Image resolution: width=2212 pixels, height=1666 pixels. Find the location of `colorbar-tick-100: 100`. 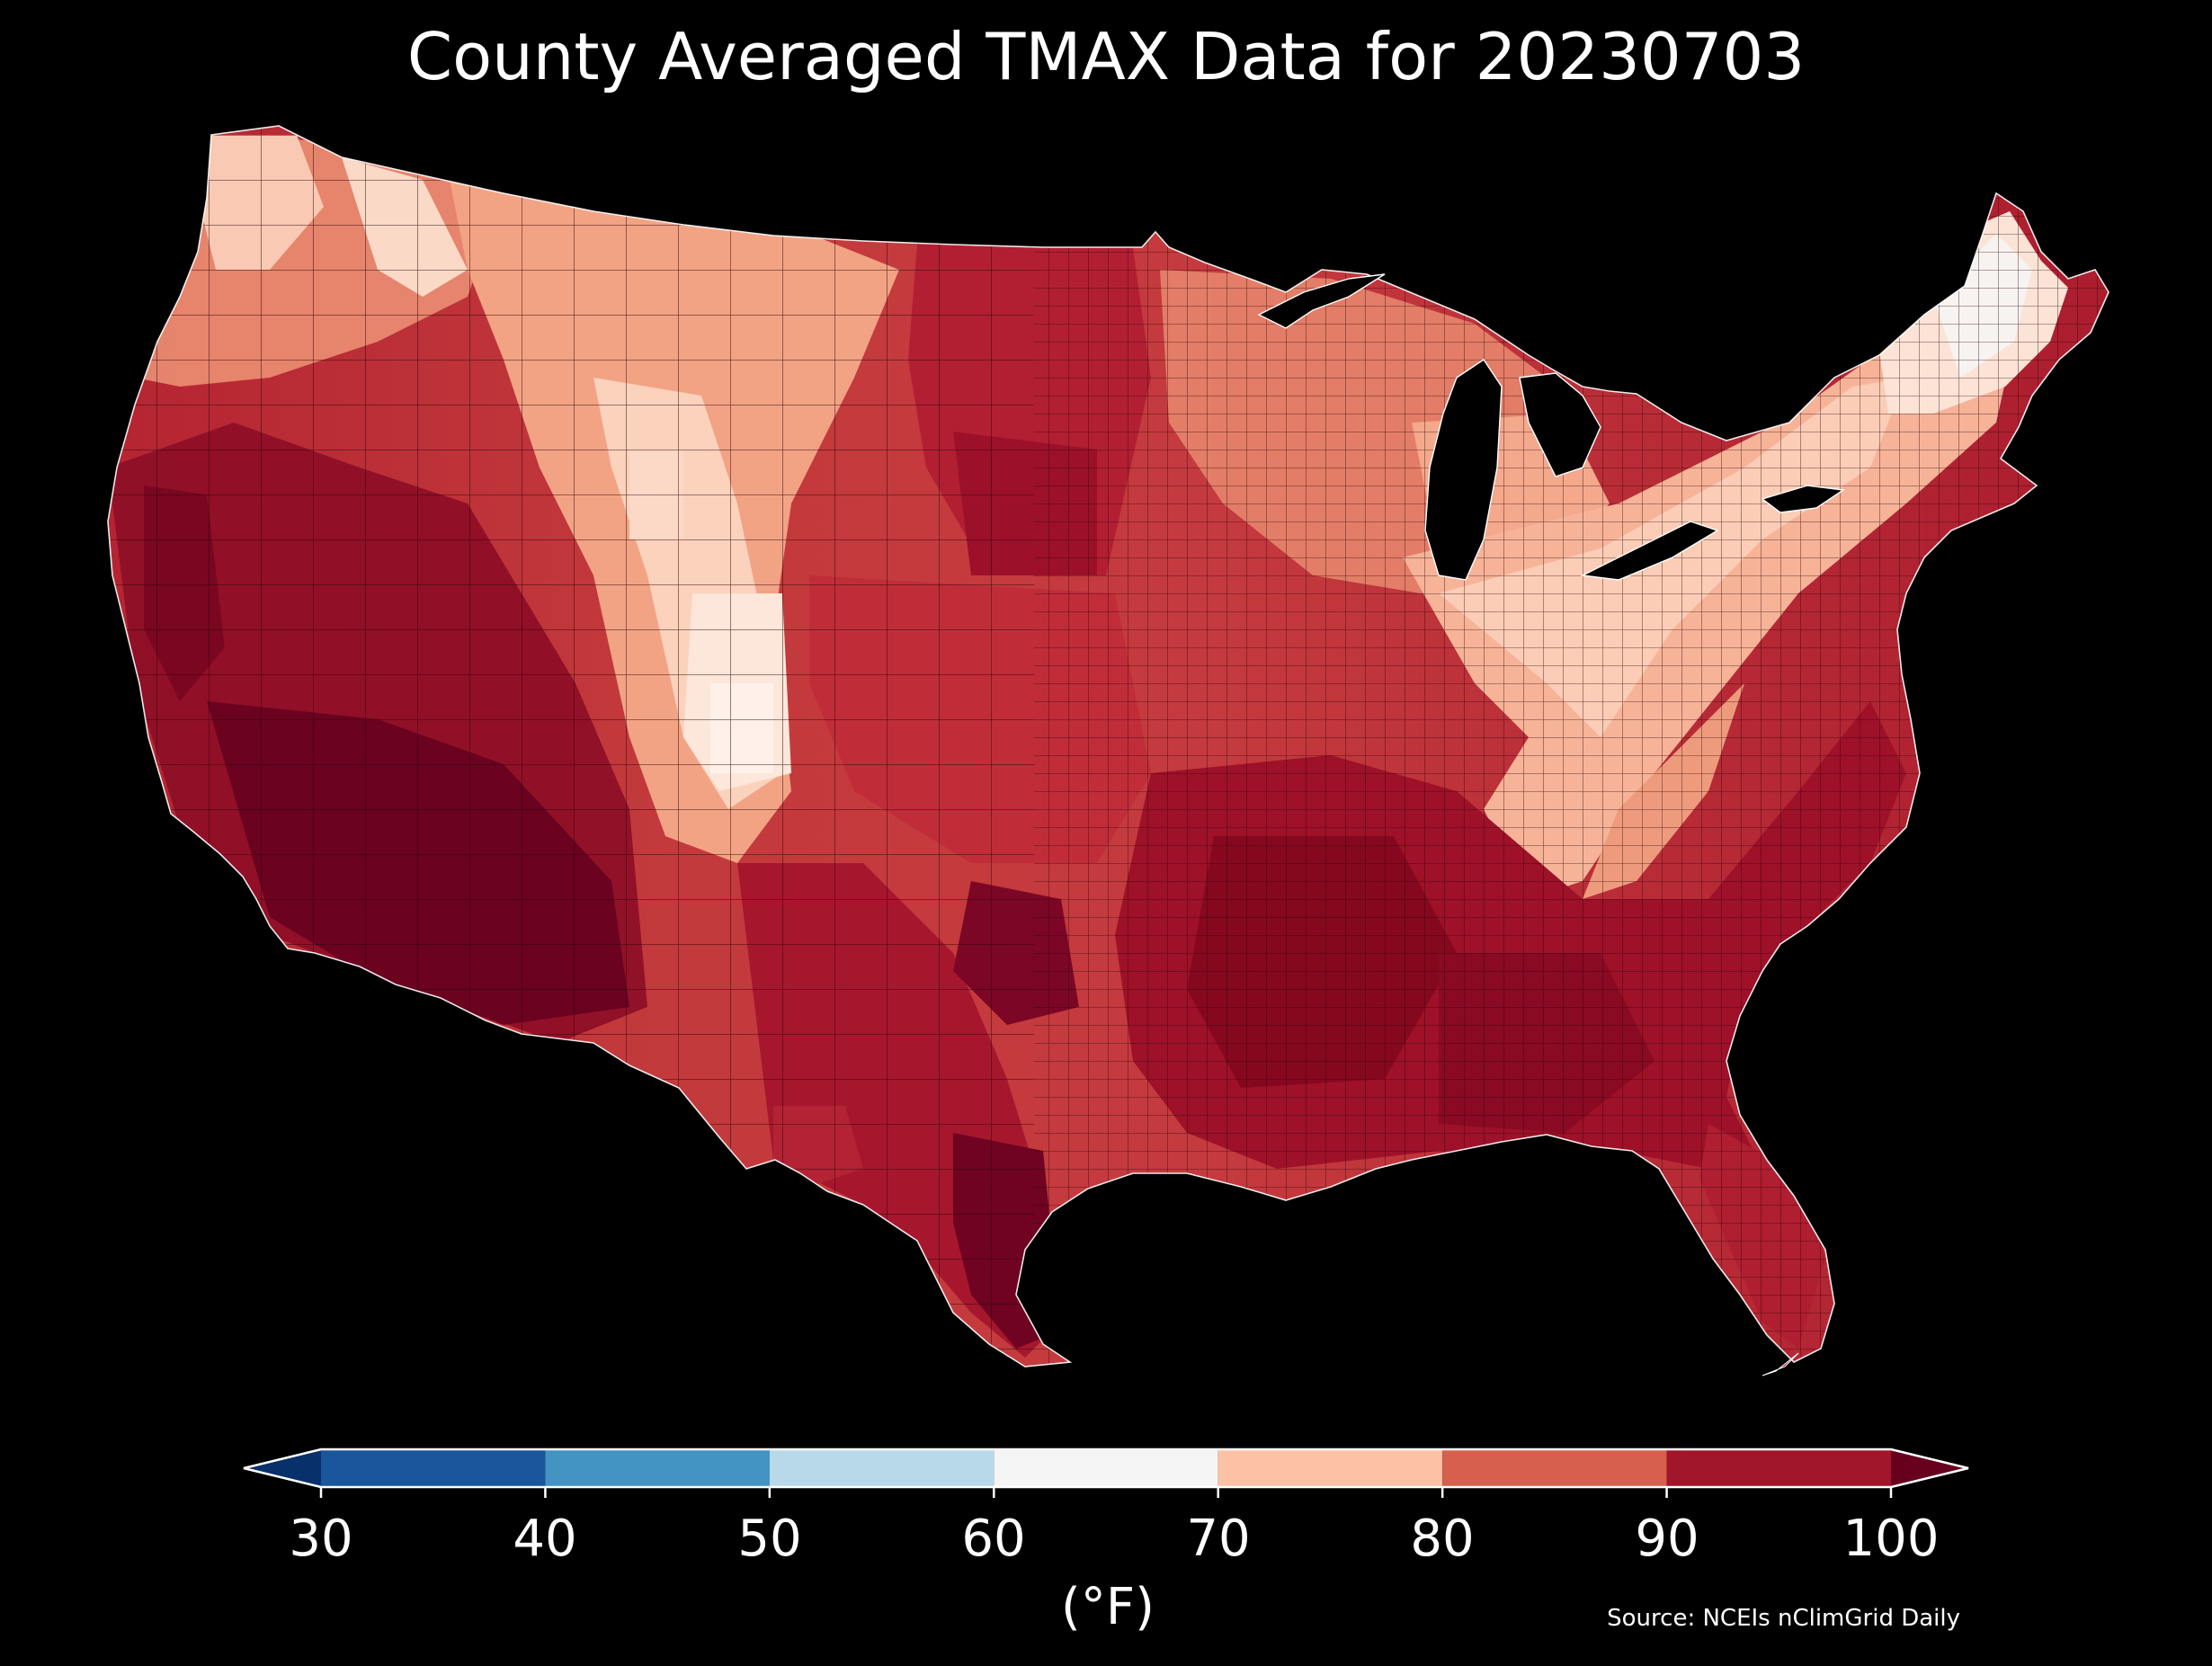

colorbar-tick-100: 100 is located at coordinates (1891, 1539).